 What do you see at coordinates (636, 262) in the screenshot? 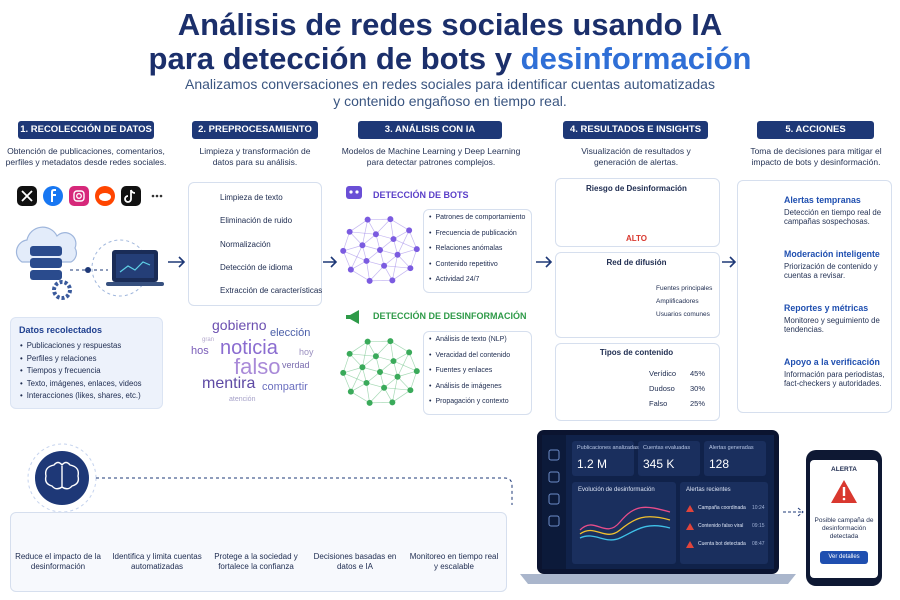
I see `network-title: Red de difusión` at bounding box center [636, 262].